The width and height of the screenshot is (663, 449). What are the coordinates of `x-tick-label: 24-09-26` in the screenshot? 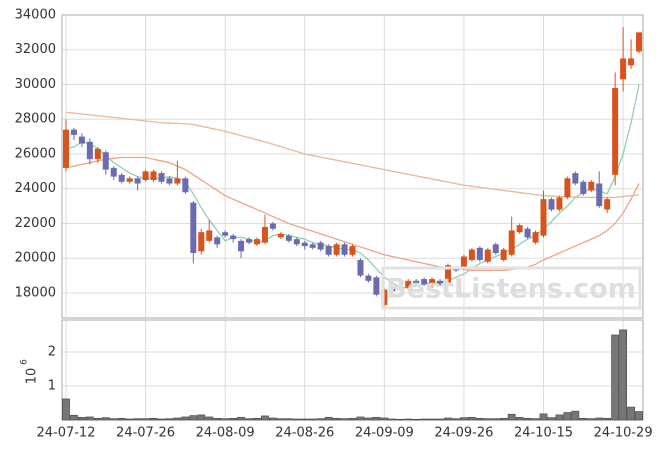 It's located at (463, 433).